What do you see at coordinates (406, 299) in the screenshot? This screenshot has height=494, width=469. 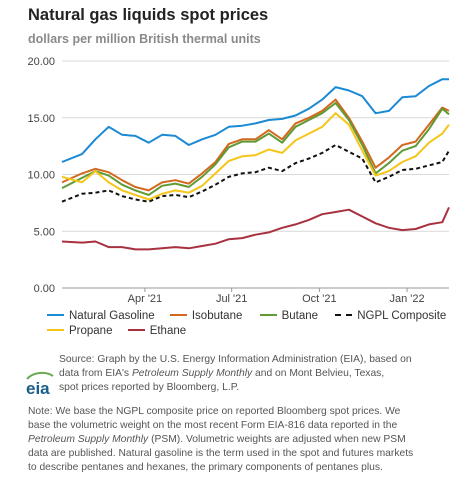 I see `x-tick-label-3: Jan '22` at bounding box center [406, 299].